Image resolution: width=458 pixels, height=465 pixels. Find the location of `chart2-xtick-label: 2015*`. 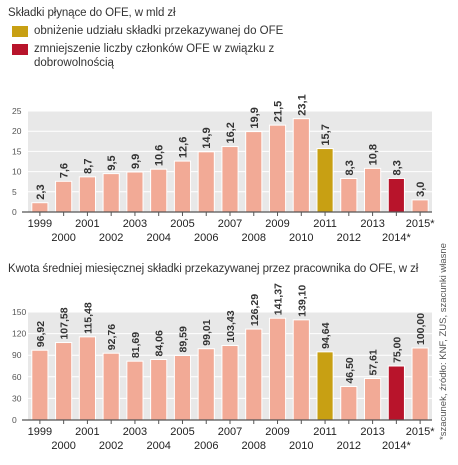

chart2-xtick-label: 2015* is located at coordinates (420, 432).